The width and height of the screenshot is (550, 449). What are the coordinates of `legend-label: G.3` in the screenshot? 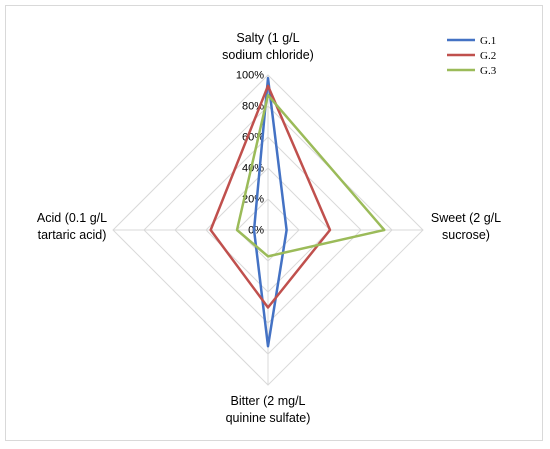 It's located at (488, 71).